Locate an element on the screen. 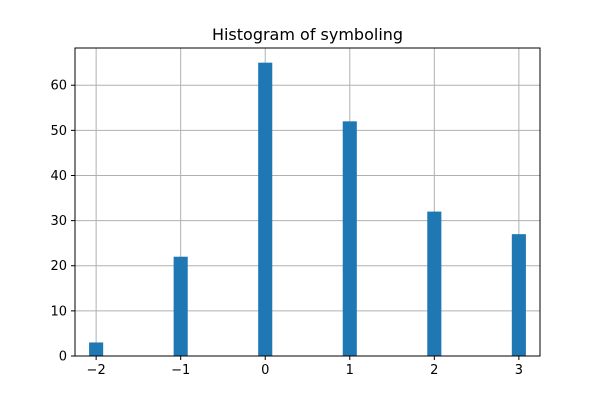 The height and width of the screenshot is (400, 600). x-tick-label: 3 is located at coordinates (519, 370).